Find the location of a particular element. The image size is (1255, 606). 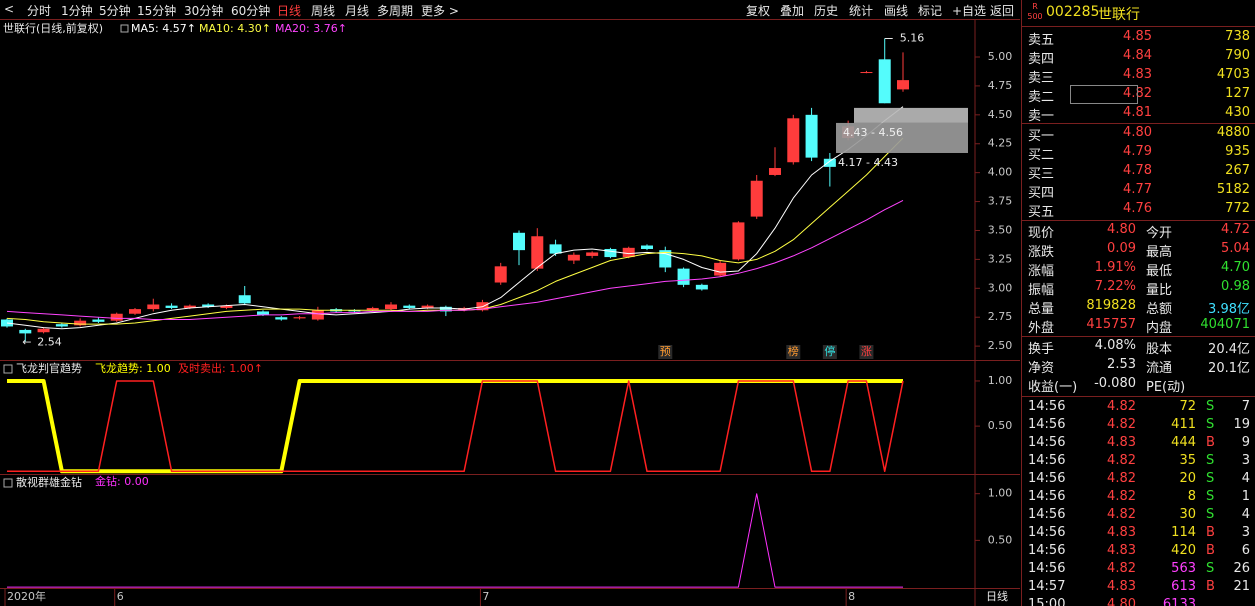

order-row: 买五 4.76 772 is located at coordinates (1138, 210).